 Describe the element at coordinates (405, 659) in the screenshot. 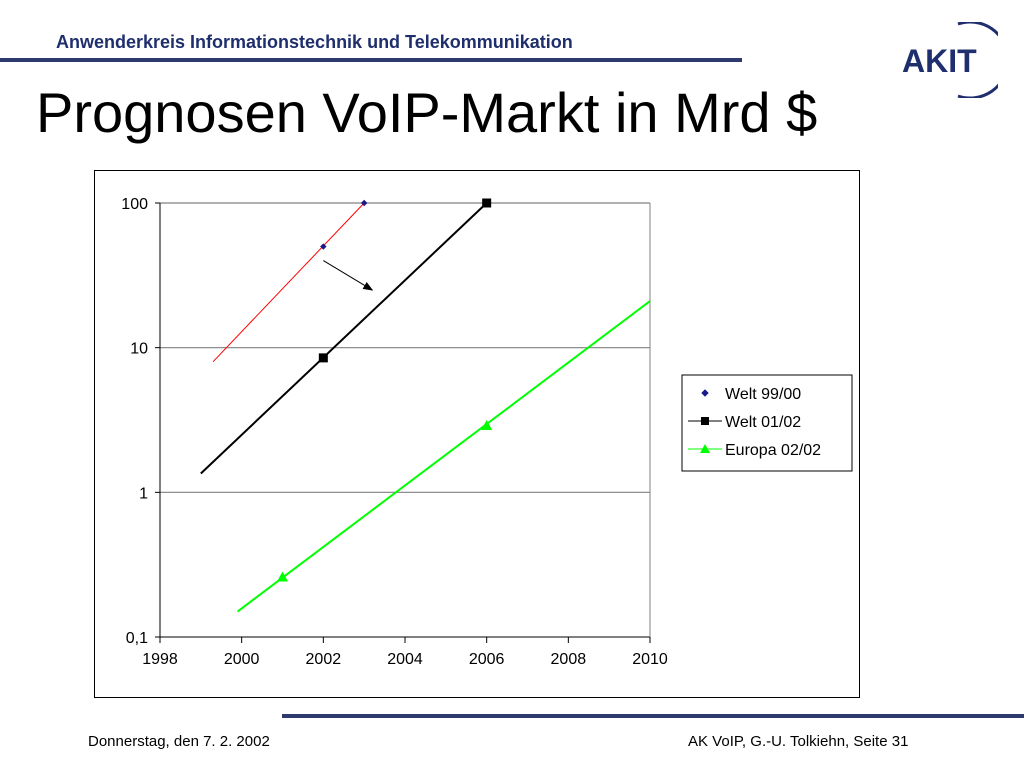

I see `x-tick-label: 2004` at that location.